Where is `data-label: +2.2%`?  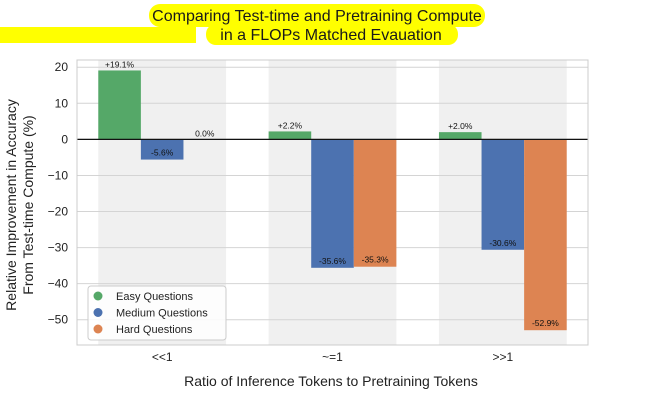
data-label: +2.2% is located at coordinates (290, 125).